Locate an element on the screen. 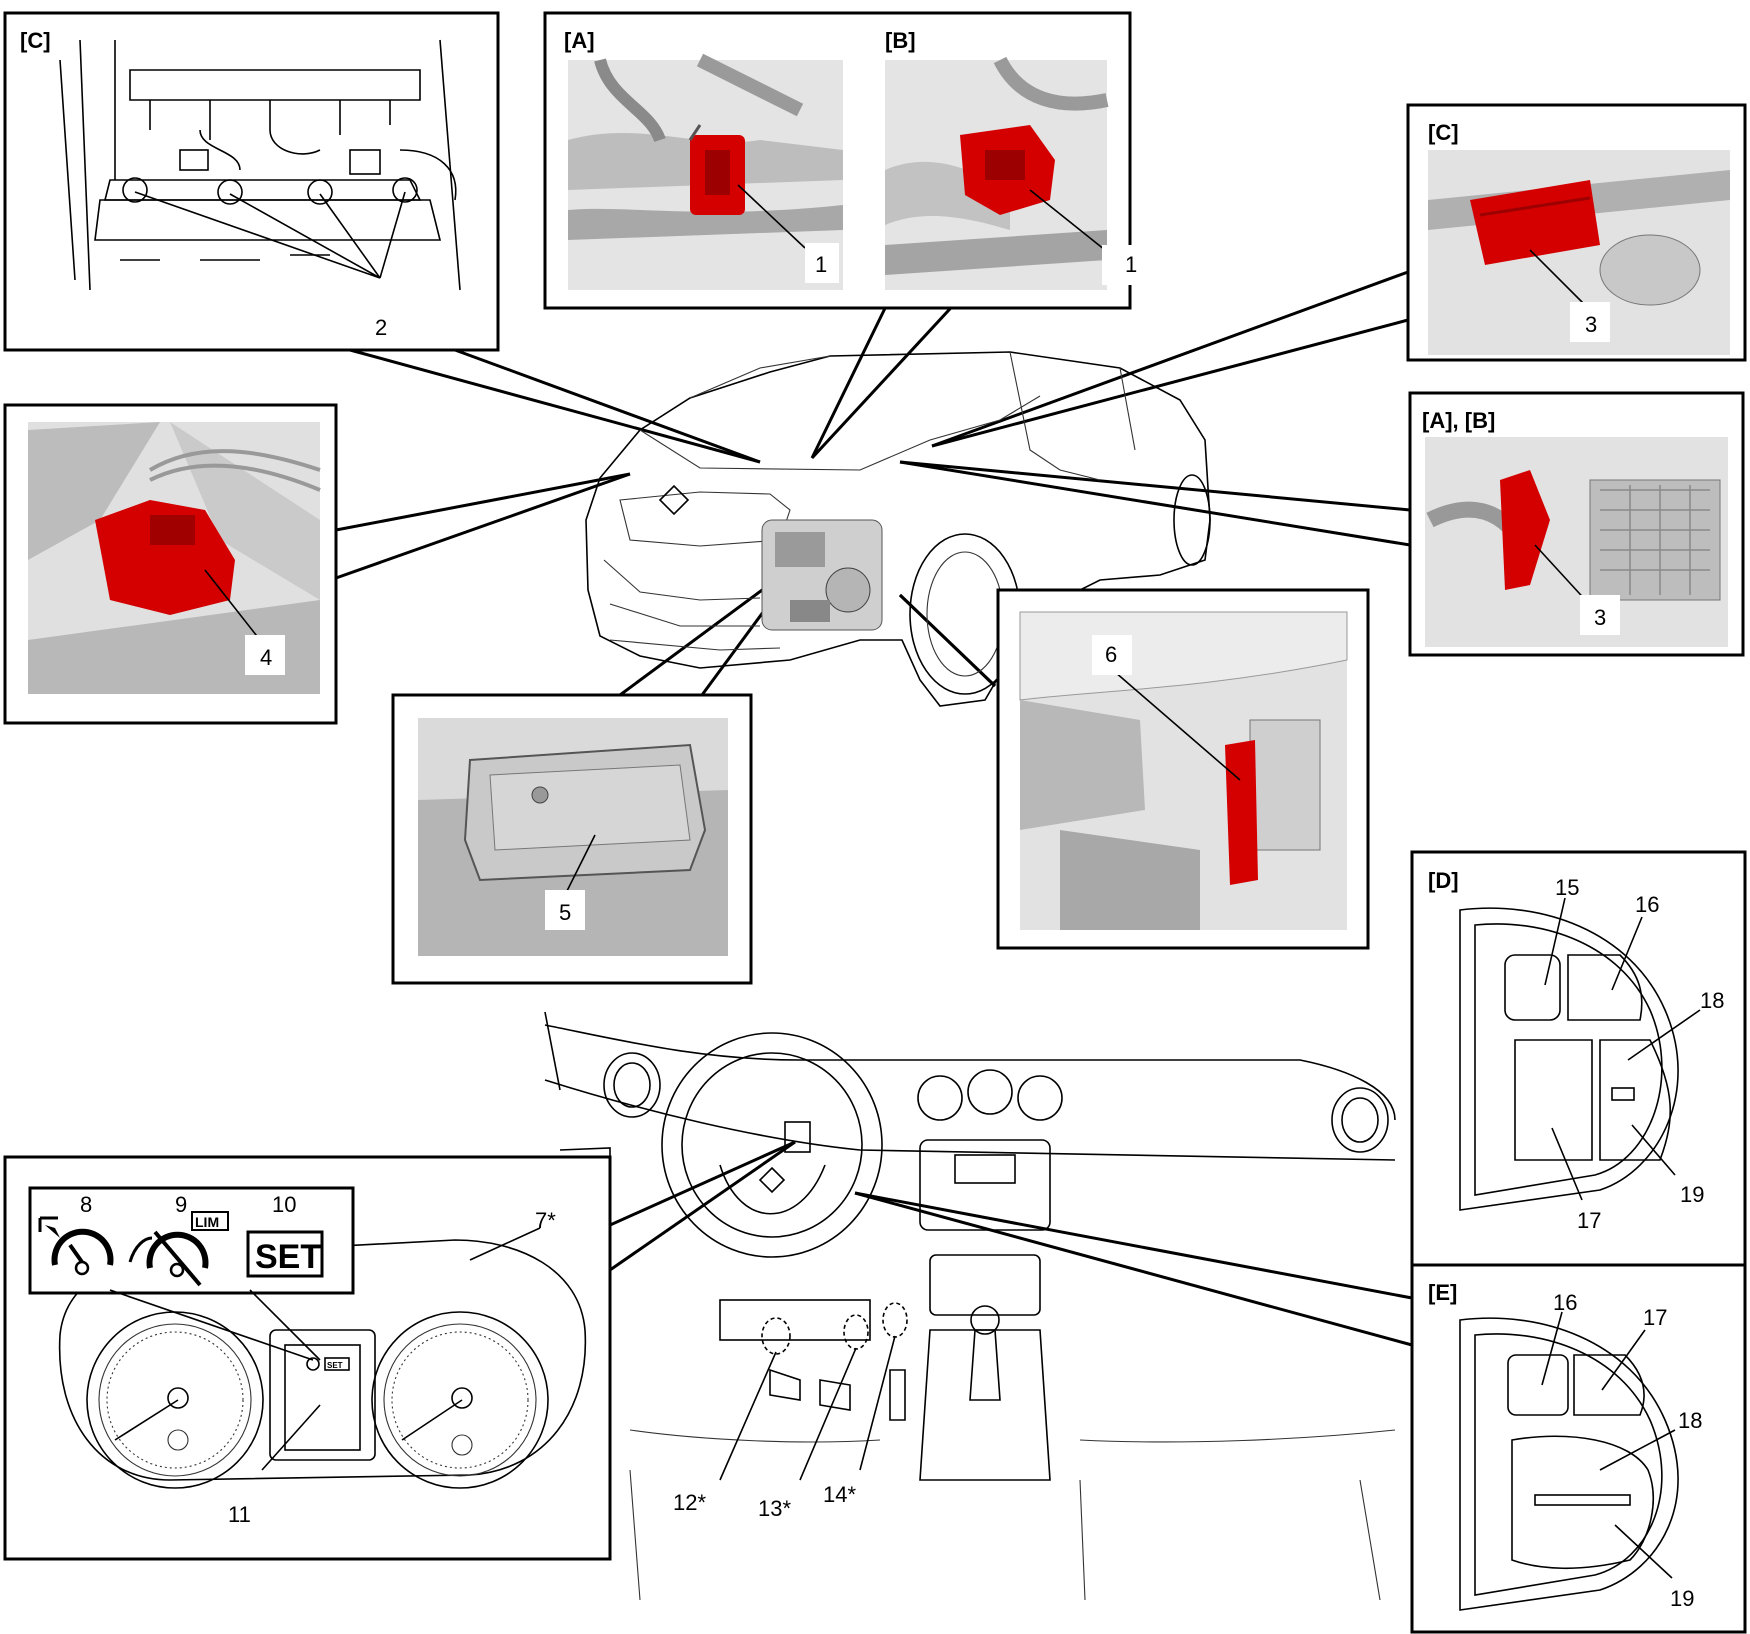  panel-c-right-tag: [C] is located at coordinates (1443, 132).